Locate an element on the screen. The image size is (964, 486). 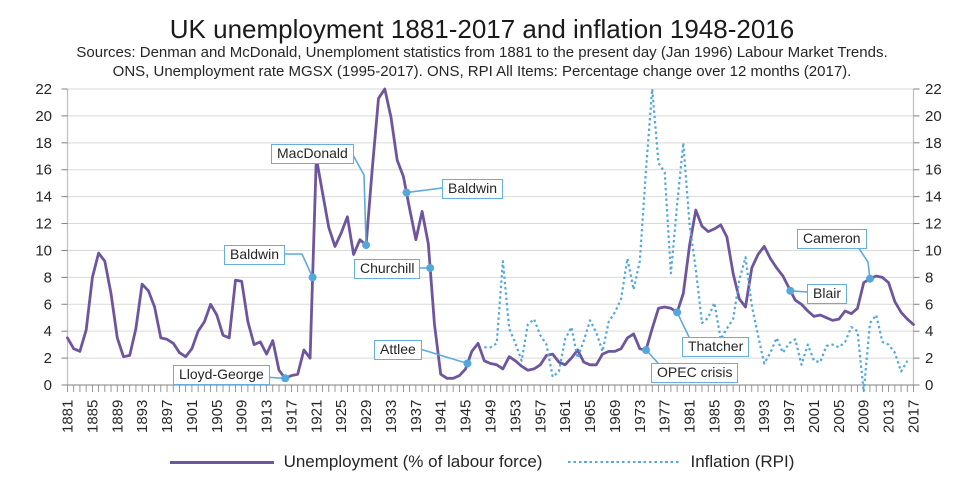
y-tick-label-right: 8 is located at coordinates (929, 277).